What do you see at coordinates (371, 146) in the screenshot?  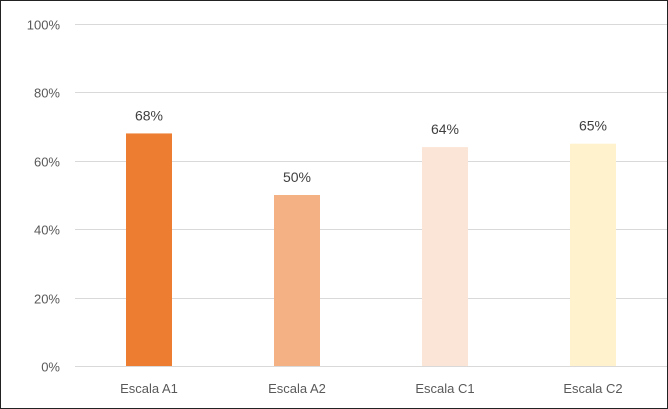 I see `data-labels: 68% 50% 64% 65%` at bounding box center [371, 146].